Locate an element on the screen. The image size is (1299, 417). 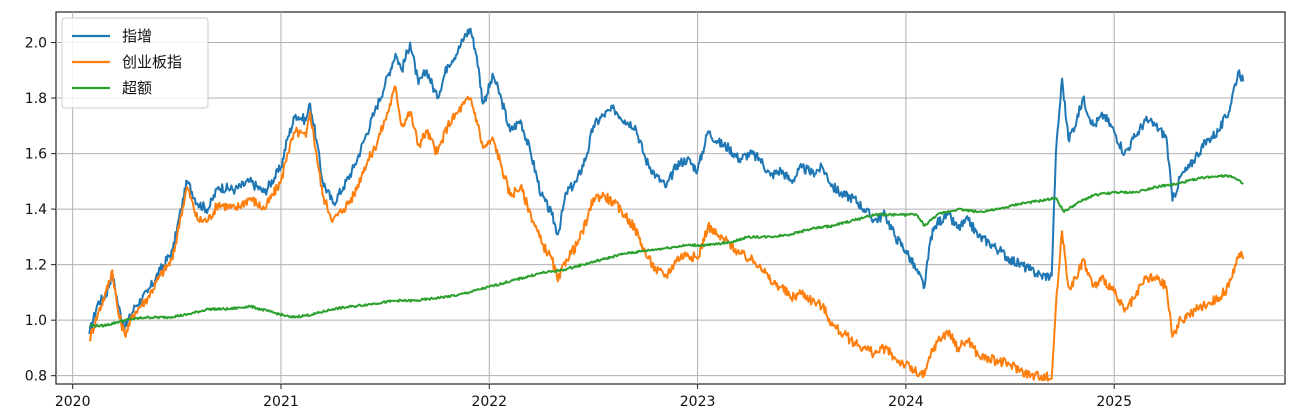
y-tick-label: 0.8 is located at coordinates (36, 377).